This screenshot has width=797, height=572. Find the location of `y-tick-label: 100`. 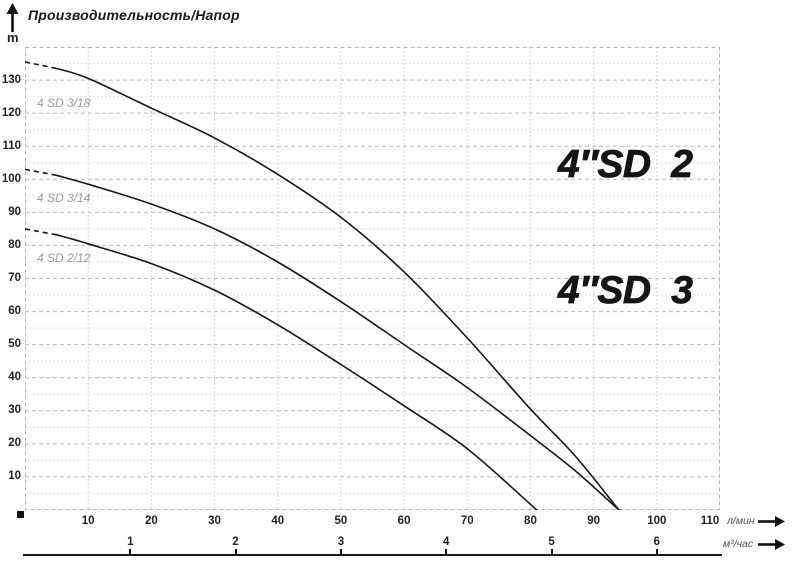

y-tick-label: 100 is located at coordinates (11, 178).